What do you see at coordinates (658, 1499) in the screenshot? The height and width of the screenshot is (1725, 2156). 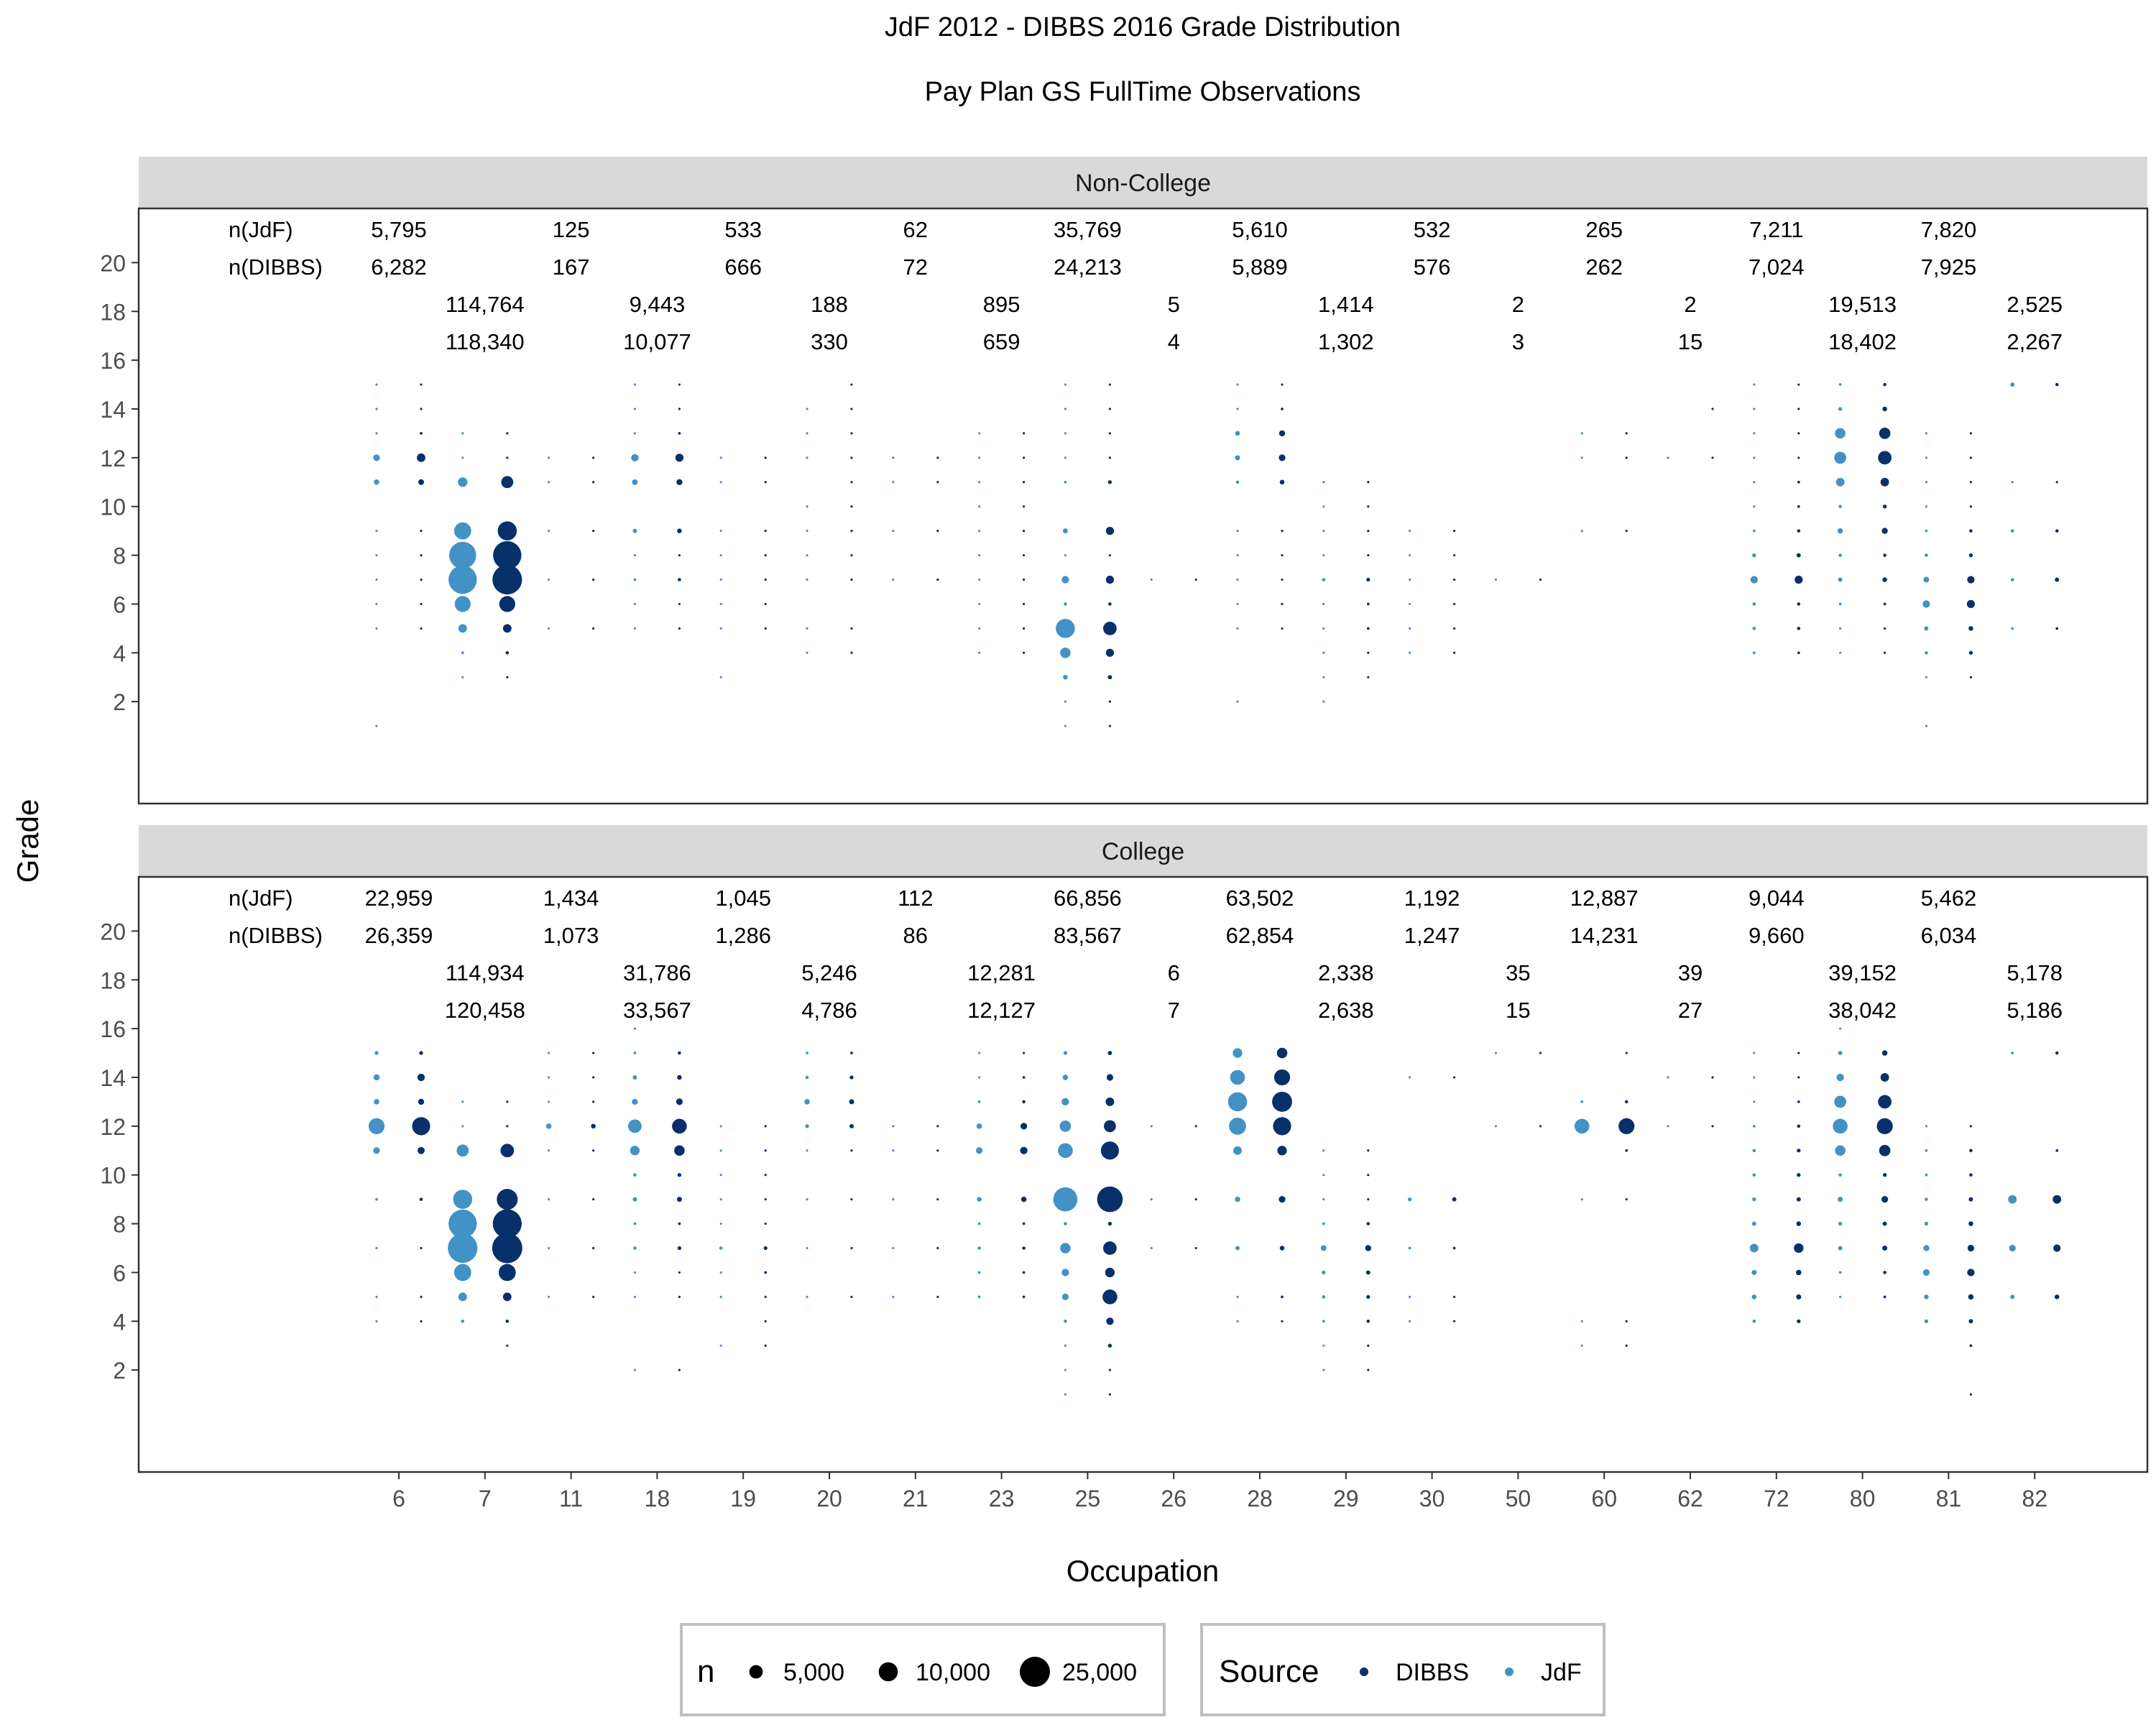 I see `x-tick-label: 18` at bounding box center [658, 1499].